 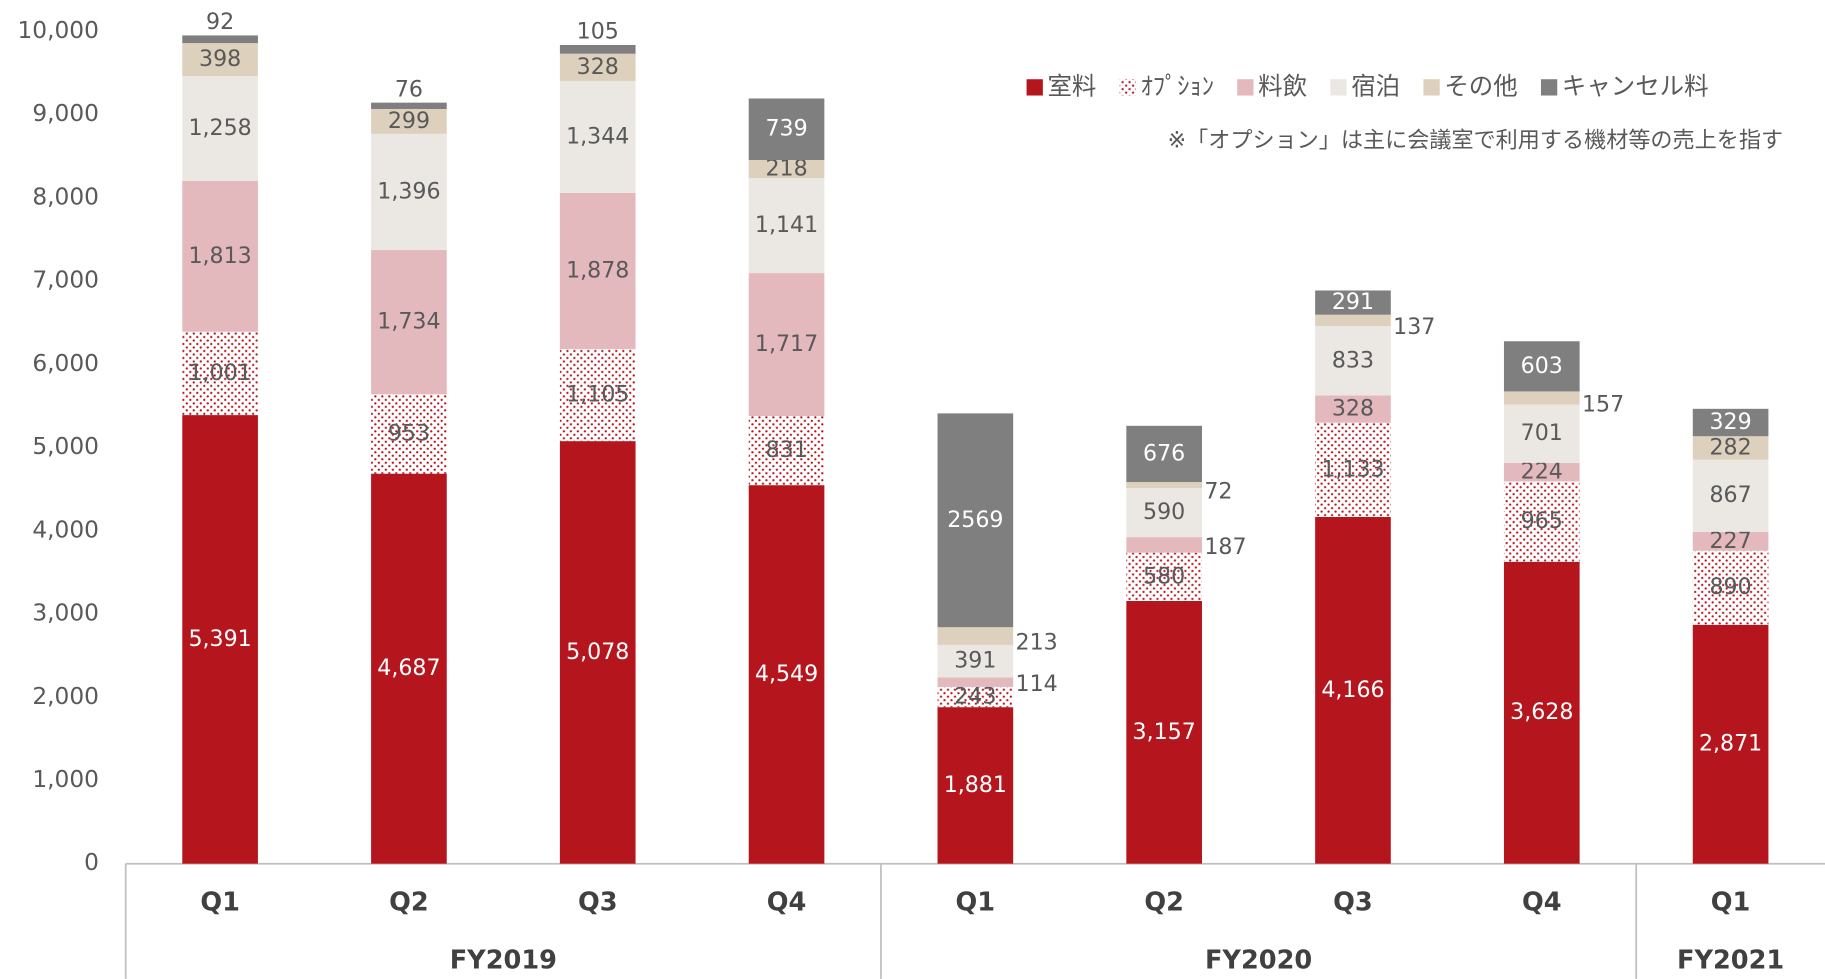 I want to click on data-label: 4,549, so click(x=786, y=674).